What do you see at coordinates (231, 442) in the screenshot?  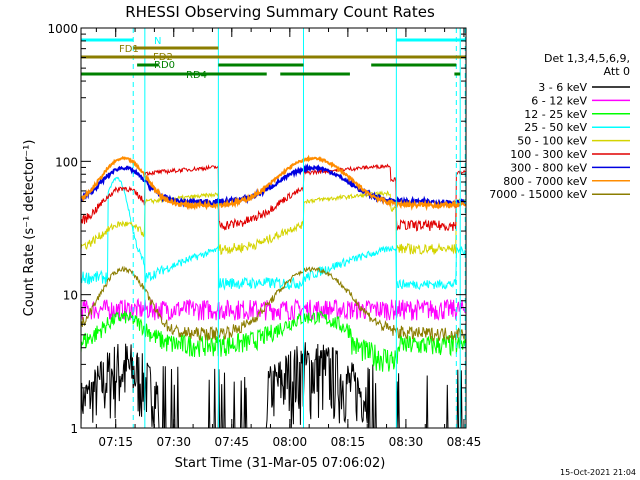 I see `x-tick-label: 07:45` at bounding box center [231, 442].